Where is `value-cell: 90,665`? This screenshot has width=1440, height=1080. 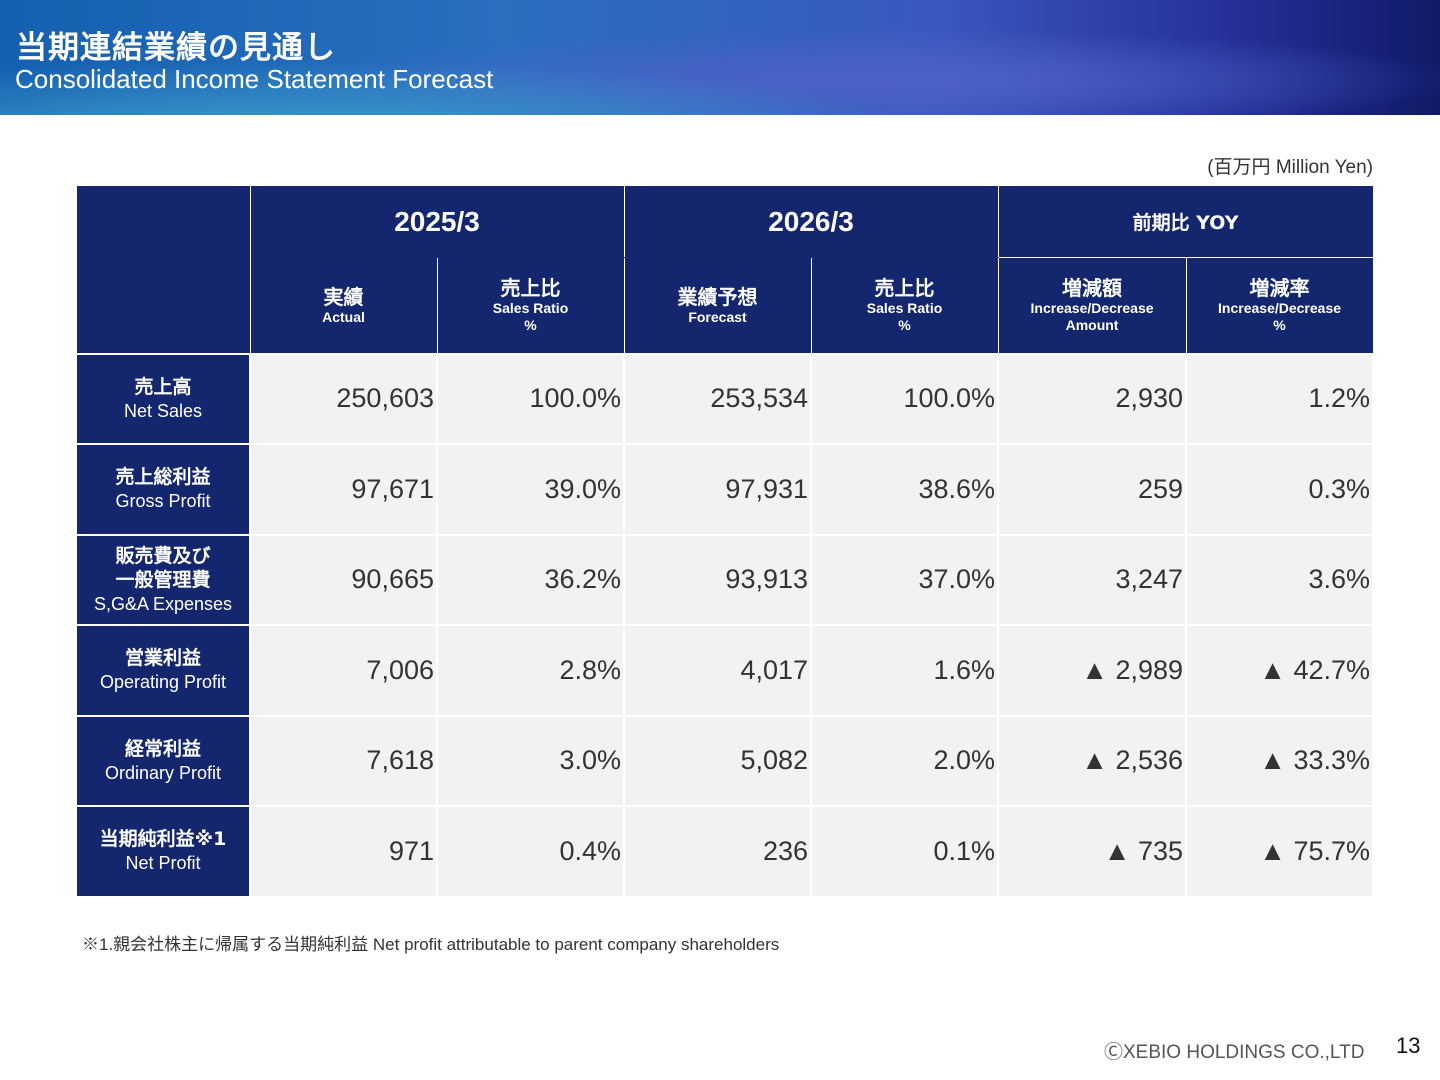 value-cell: 90,665 is located at coordinates (343, 579).